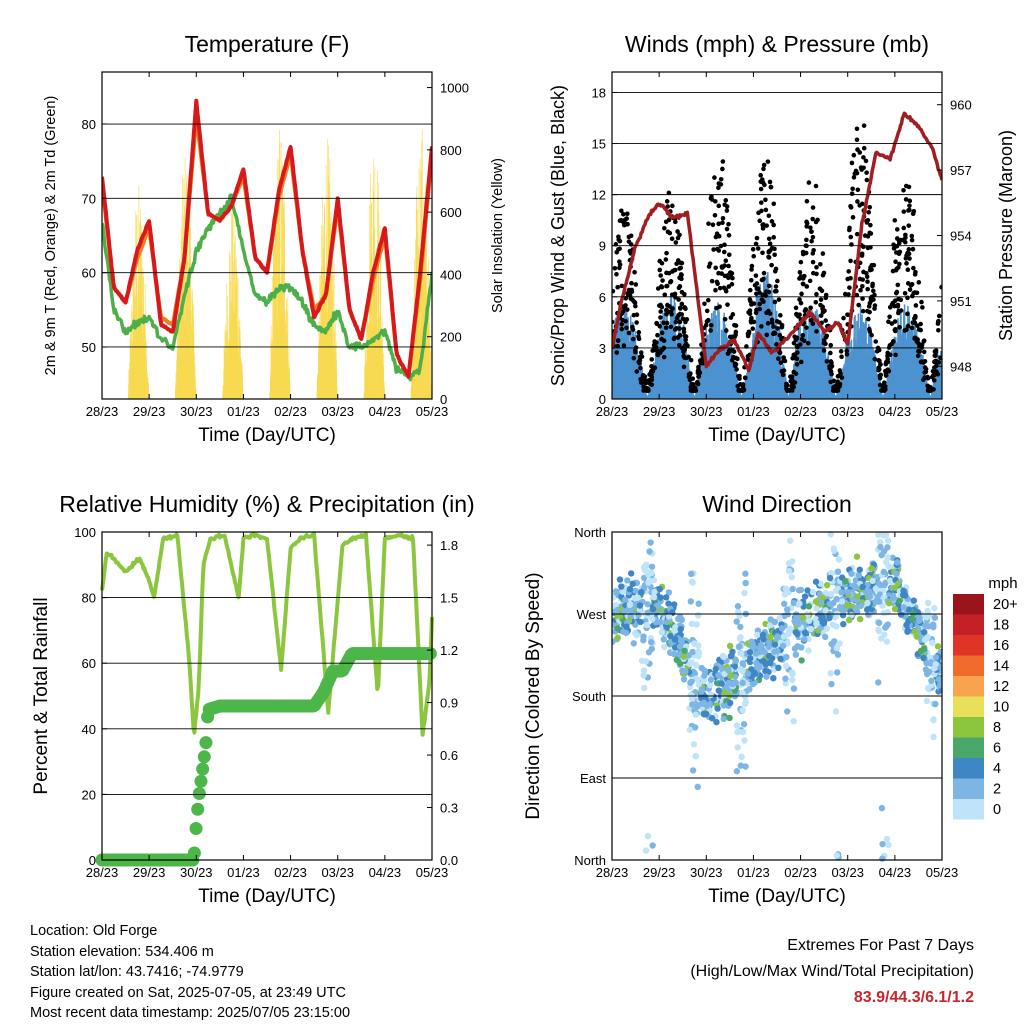 This screenshot has height=1024, width=1024. I want to click on chart-title: Temperature (F), so click(267, 44).